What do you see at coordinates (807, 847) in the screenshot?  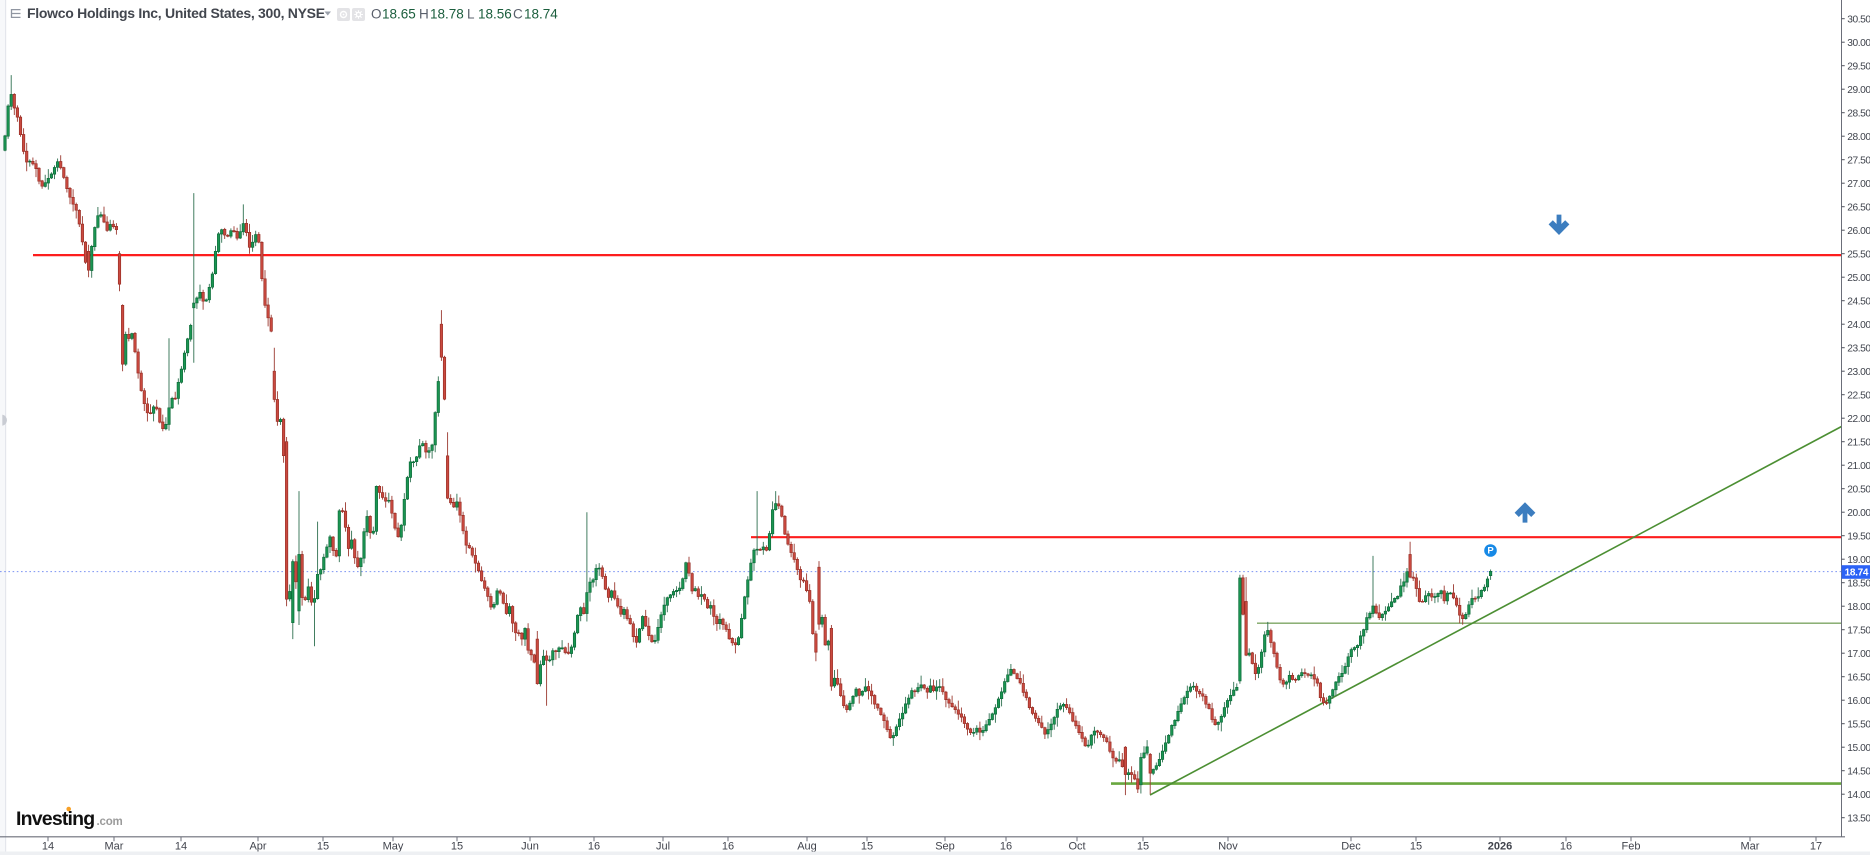 I see `svg-text: Aug` at bounding box center [807, 847].